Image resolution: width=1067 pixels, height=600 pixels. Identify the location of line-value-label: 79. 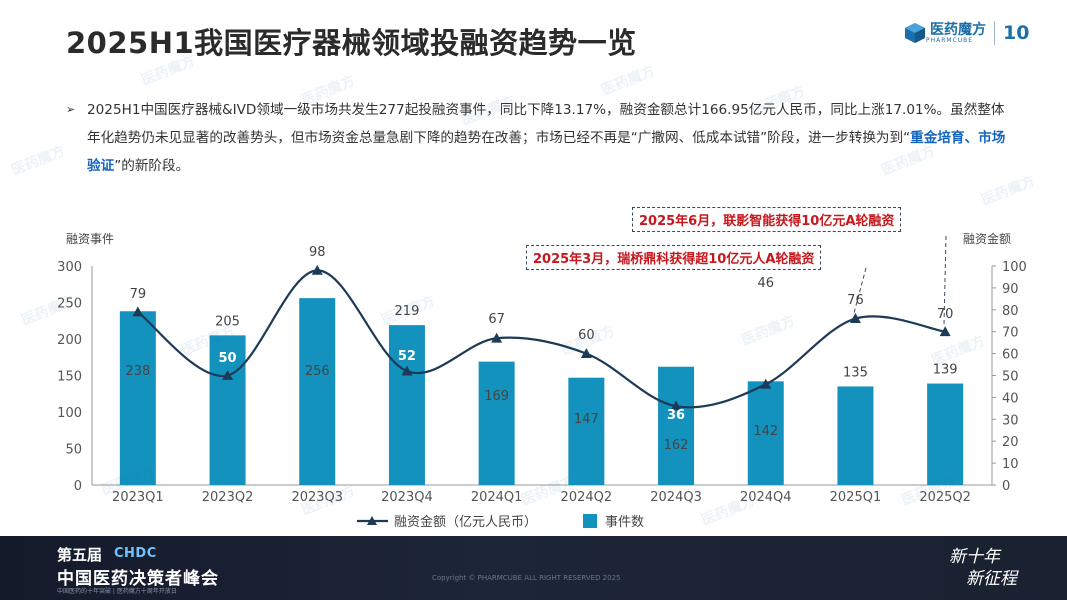
(138, 294).